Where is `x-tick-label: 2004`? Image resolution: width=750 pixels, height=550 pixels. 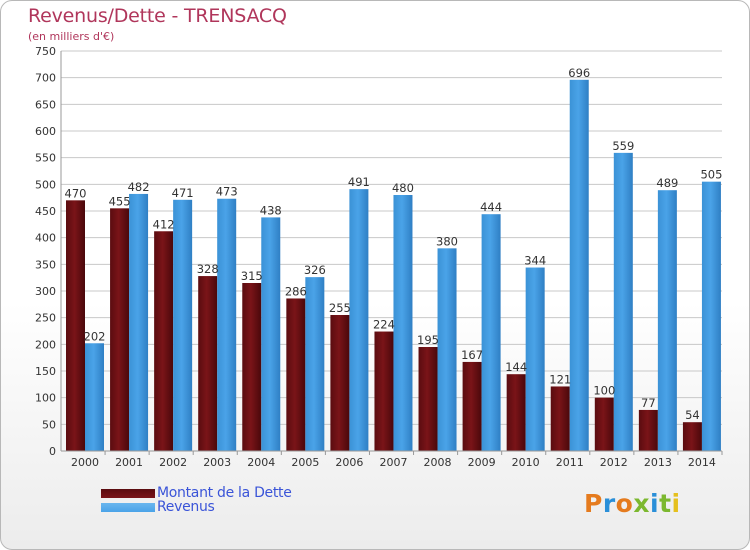 x-tick-label: 2004 is located at coordinates (261, 462).